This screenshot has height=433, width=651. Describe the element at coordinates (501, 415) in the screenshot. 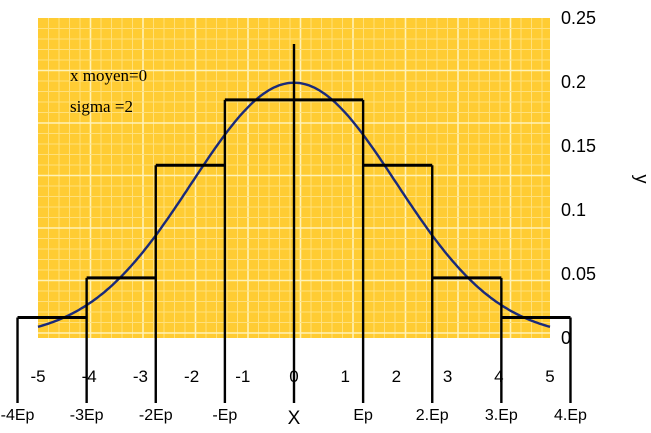

I see `ep-label: 3.Ep` at that location.